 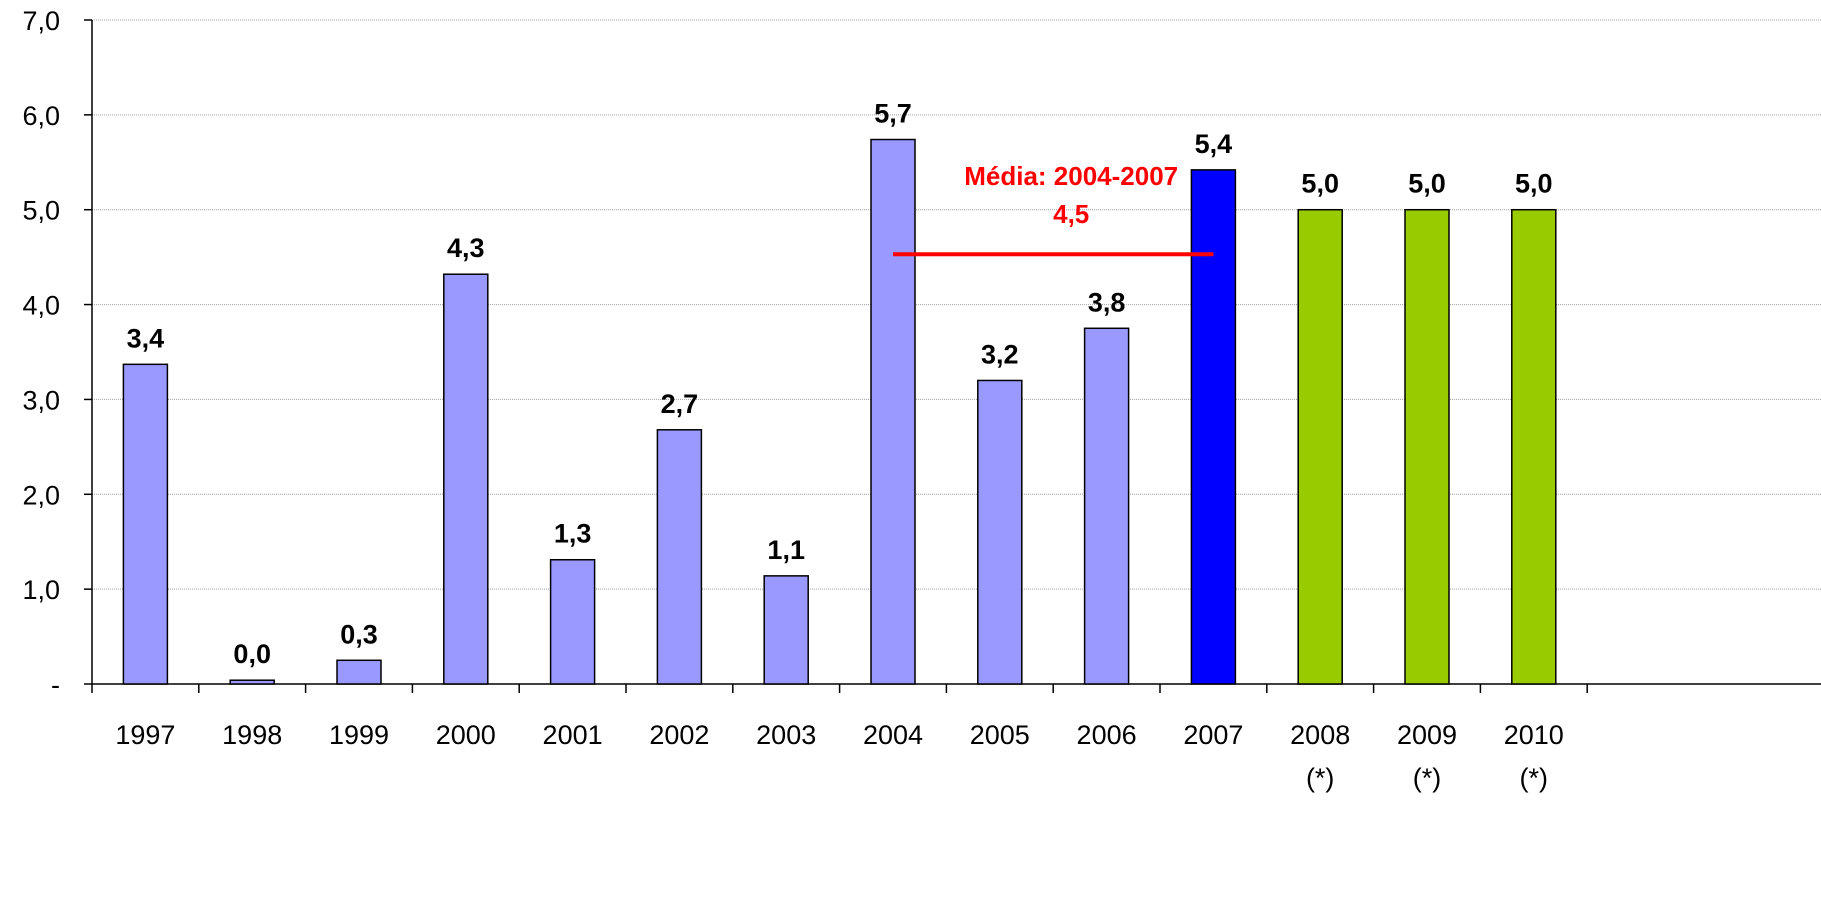 What do you see at coordinates (680, 404) in the screenshot?
I see `data-label: 2,7` at bounding box center [680, 404].